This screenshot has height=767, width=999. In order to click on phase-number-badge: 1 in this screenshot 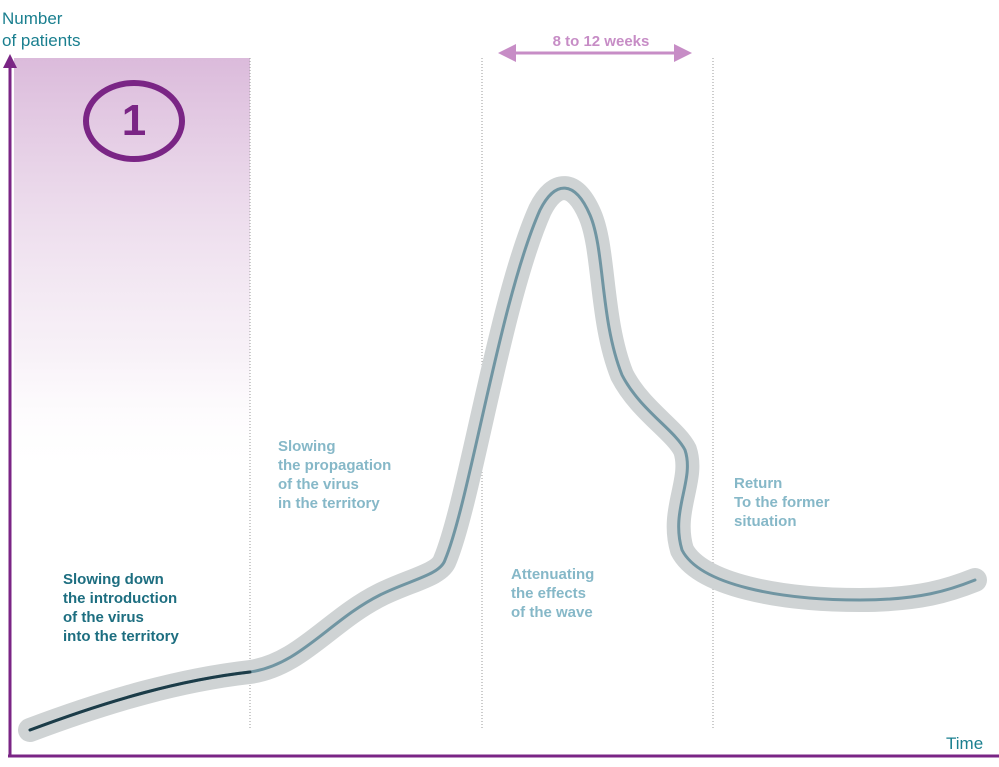, I will do `click(134, 121)`.